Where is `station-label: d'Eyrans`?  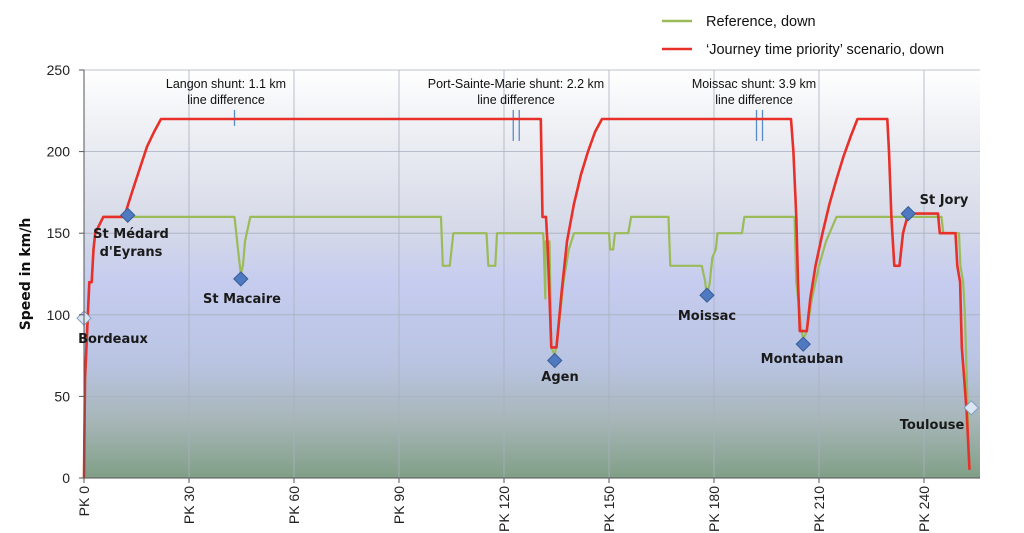 station-label: d'Eyrans is located at coordinates (131, 252).